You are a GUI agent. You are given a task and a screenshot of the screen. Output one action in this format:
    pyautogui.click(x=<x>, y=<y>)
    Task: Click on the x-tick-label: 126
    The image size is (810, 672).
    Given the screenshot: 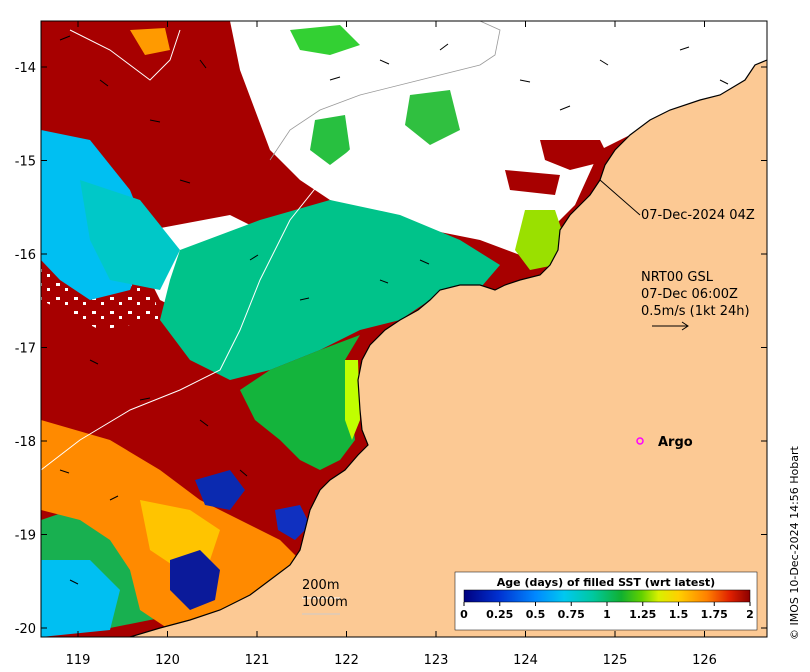 What is the action you would take?
    pyautogui.click(x=704, y=660)
    